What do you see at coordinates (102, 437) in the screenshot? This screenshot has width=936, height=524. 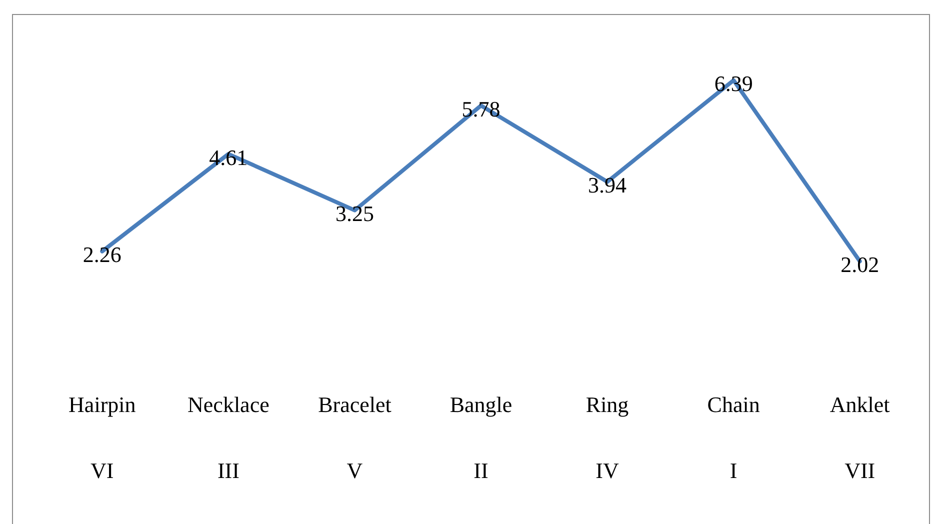 I see `category-label: Hairpin VI` at bounding box center [102, 437].